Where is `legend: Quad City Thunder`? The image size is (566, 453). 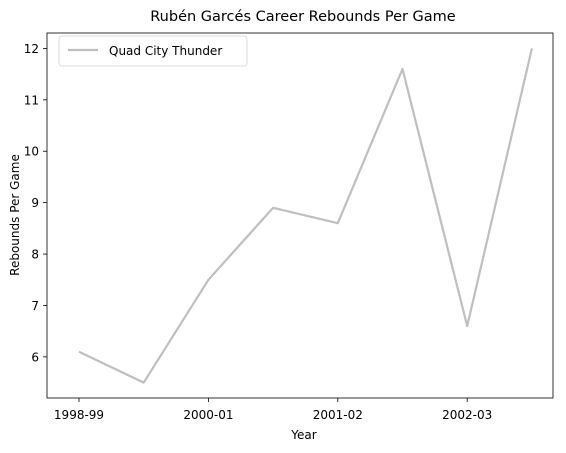
legend: Quad City Thunder is located at coordinates (153, 51).